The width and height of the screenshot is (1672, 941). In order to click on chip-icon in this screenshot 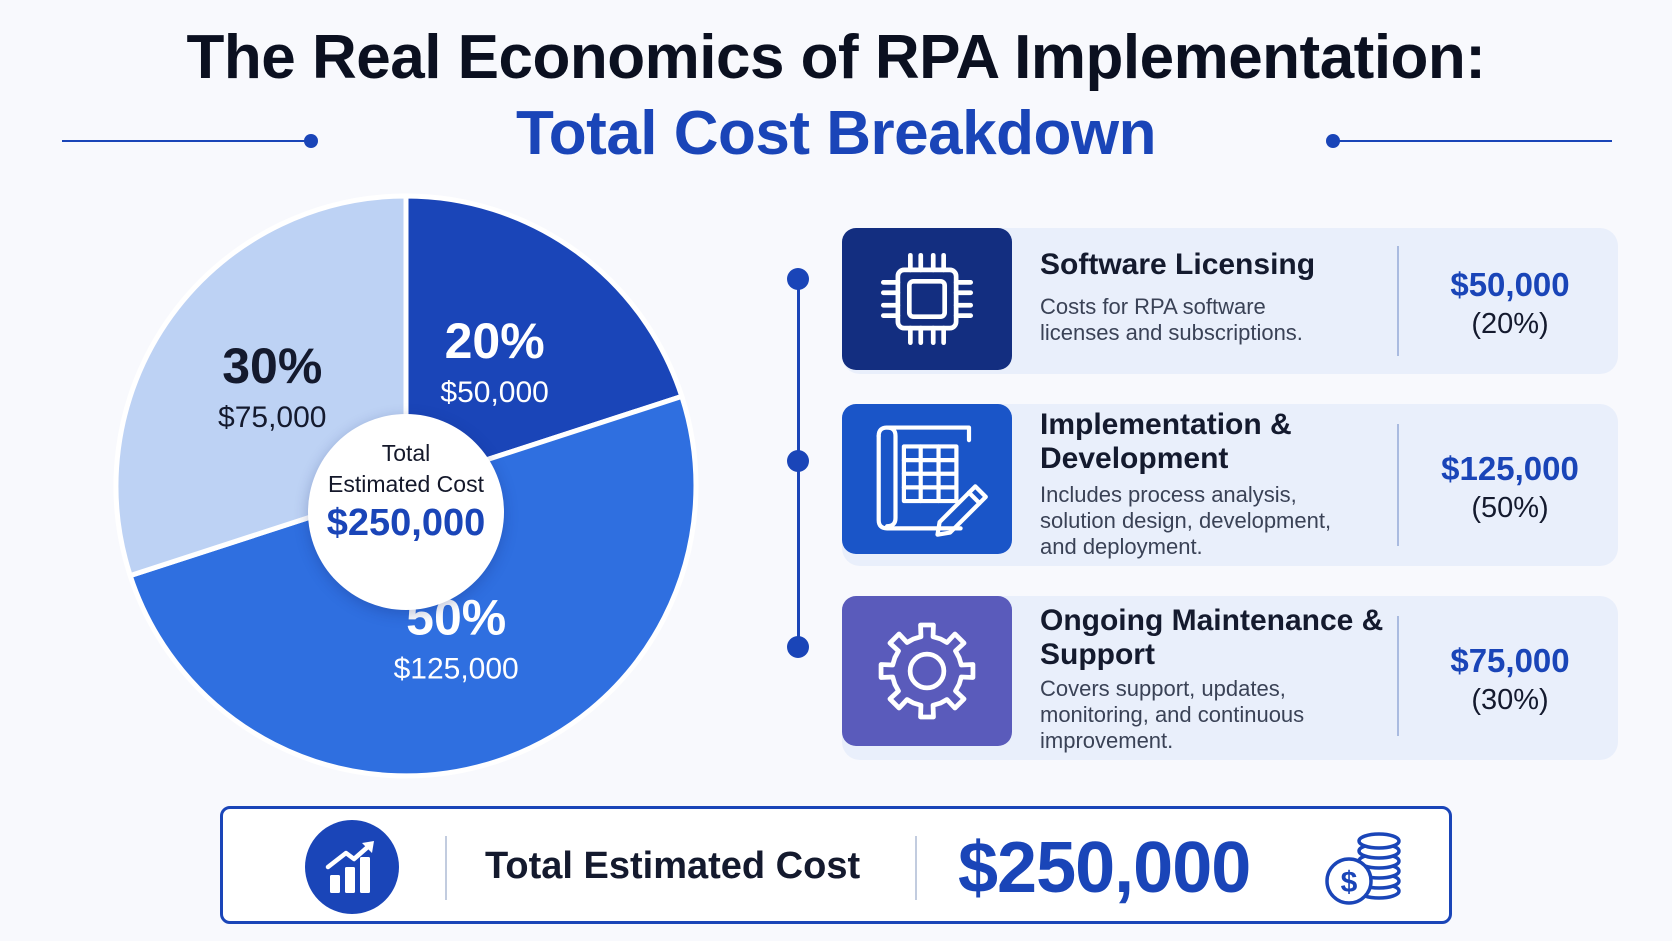, I will do `click(927, 299)`.